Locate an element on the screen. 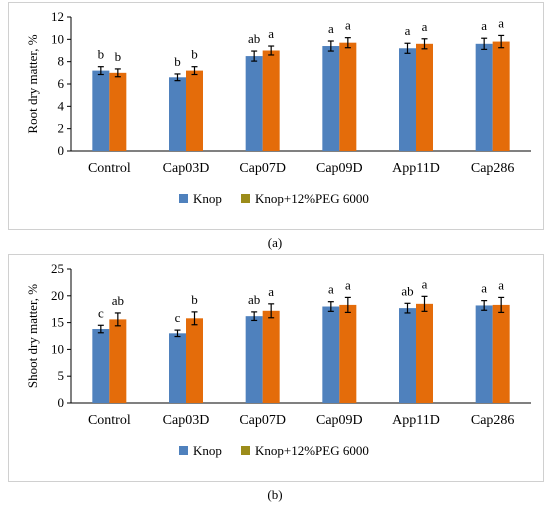  y-axis-label: Root dry matter, % is located at coordinates (32, 83).